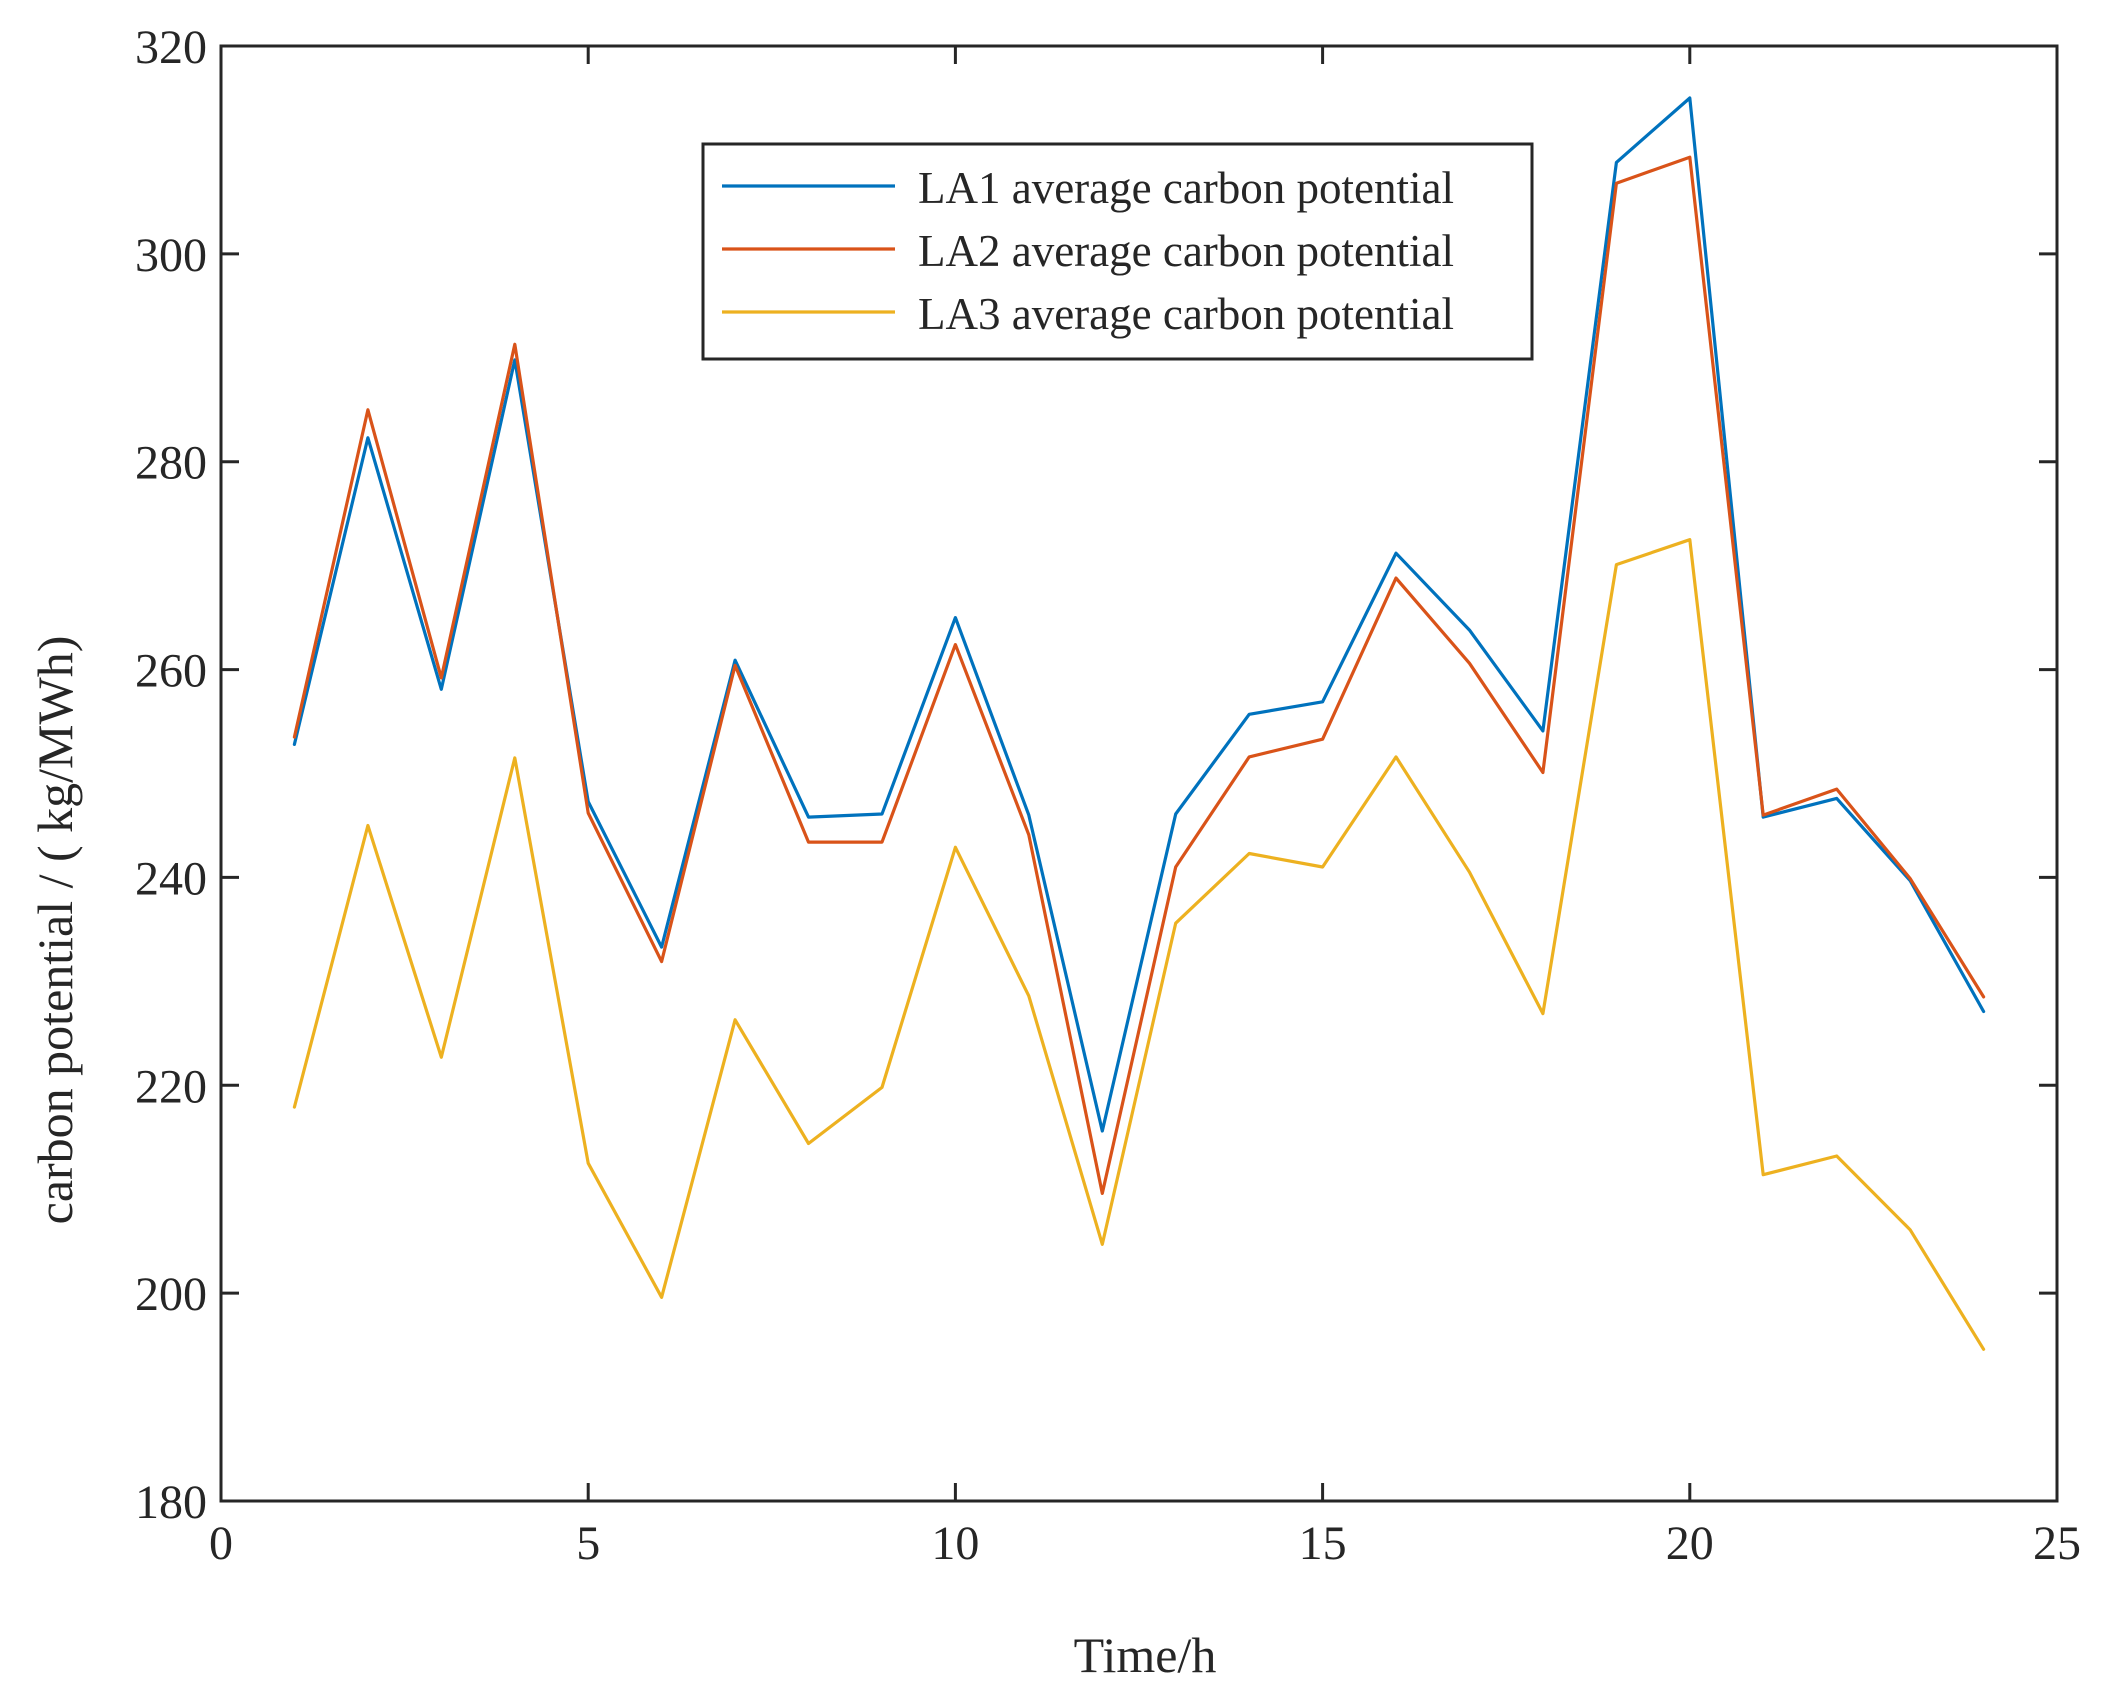 The height and width of the screenshot is (1694, 2112). Describe the element at coordinates (171, 878) in the screenshot. I see `y-tick-label: 240` at that location.